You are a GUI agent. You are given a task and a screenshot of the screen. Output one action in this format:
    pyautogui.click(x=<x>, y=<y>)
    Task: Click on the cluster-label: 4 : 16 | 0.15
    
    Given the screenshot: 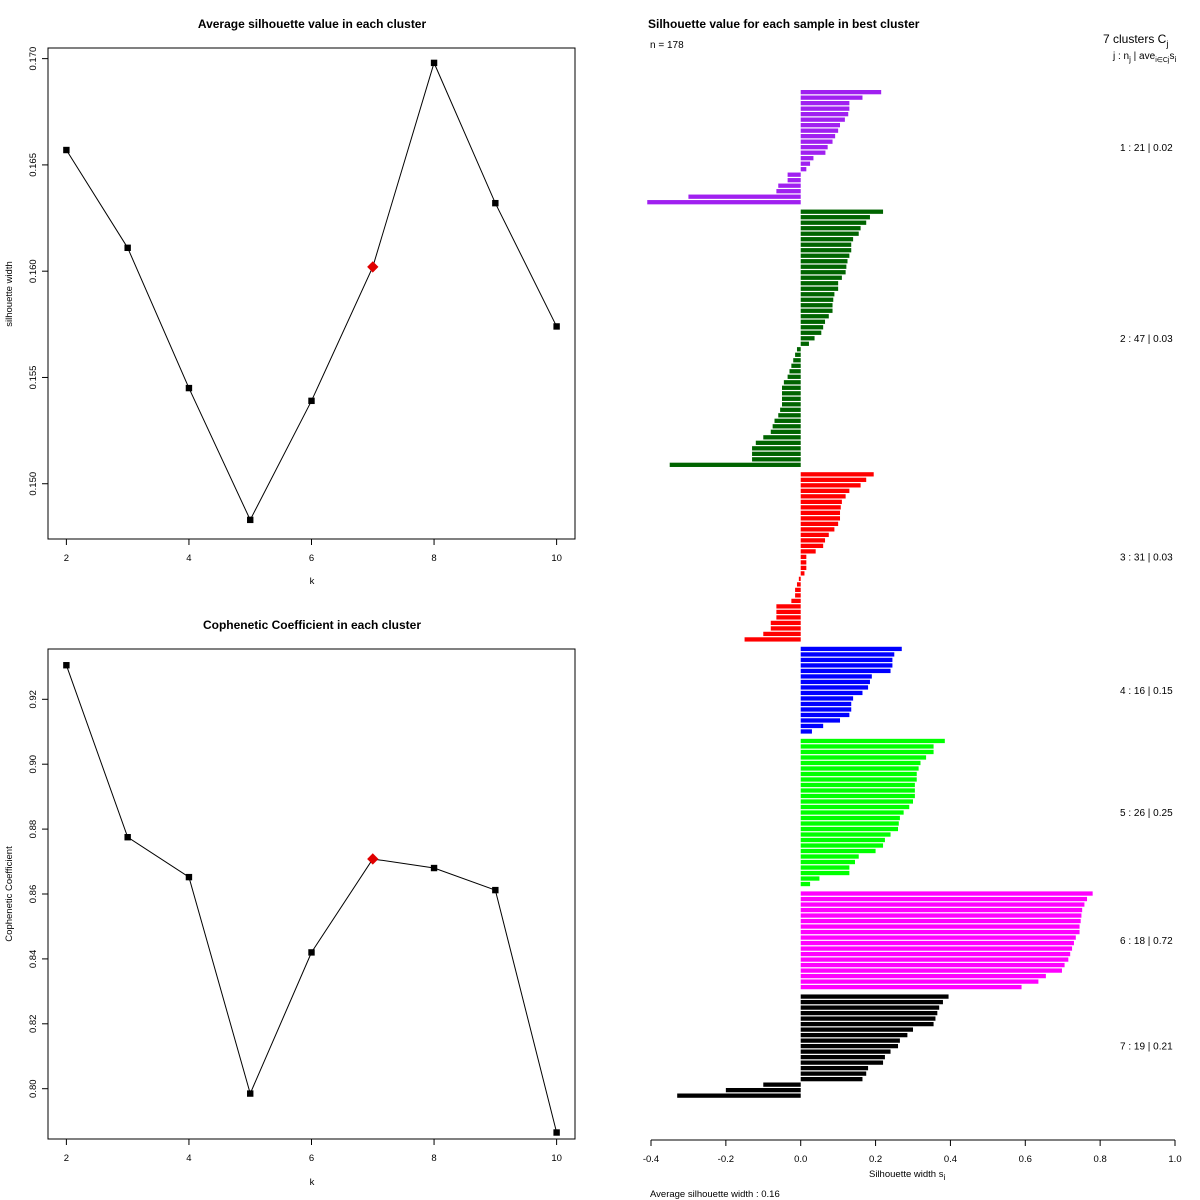 What is the action you would take?
    pyautogui.click(x=1146, y=691)
    